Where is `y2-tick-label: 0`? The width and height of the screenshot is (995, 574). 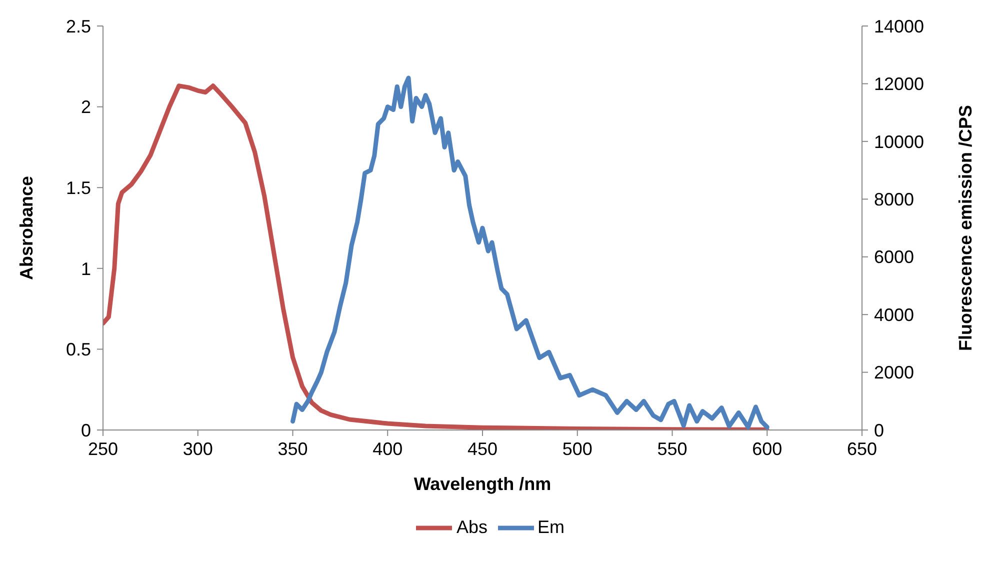 y2-tick-label: 0 is located at coordinates (879, 430).